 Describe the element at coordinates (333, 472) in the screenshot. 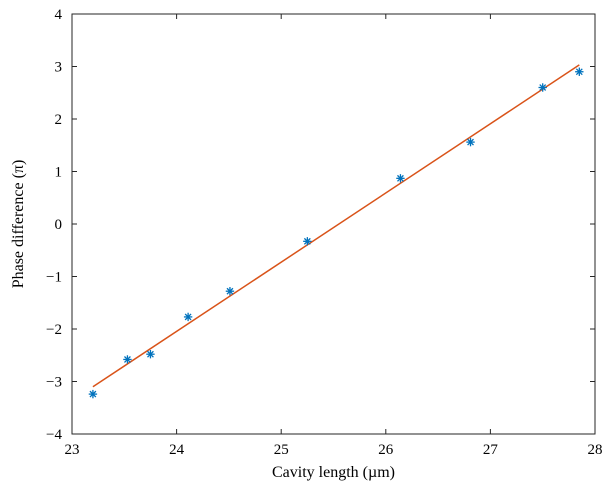

I see `x-axis-label: Cavity length (µm)` at that location.